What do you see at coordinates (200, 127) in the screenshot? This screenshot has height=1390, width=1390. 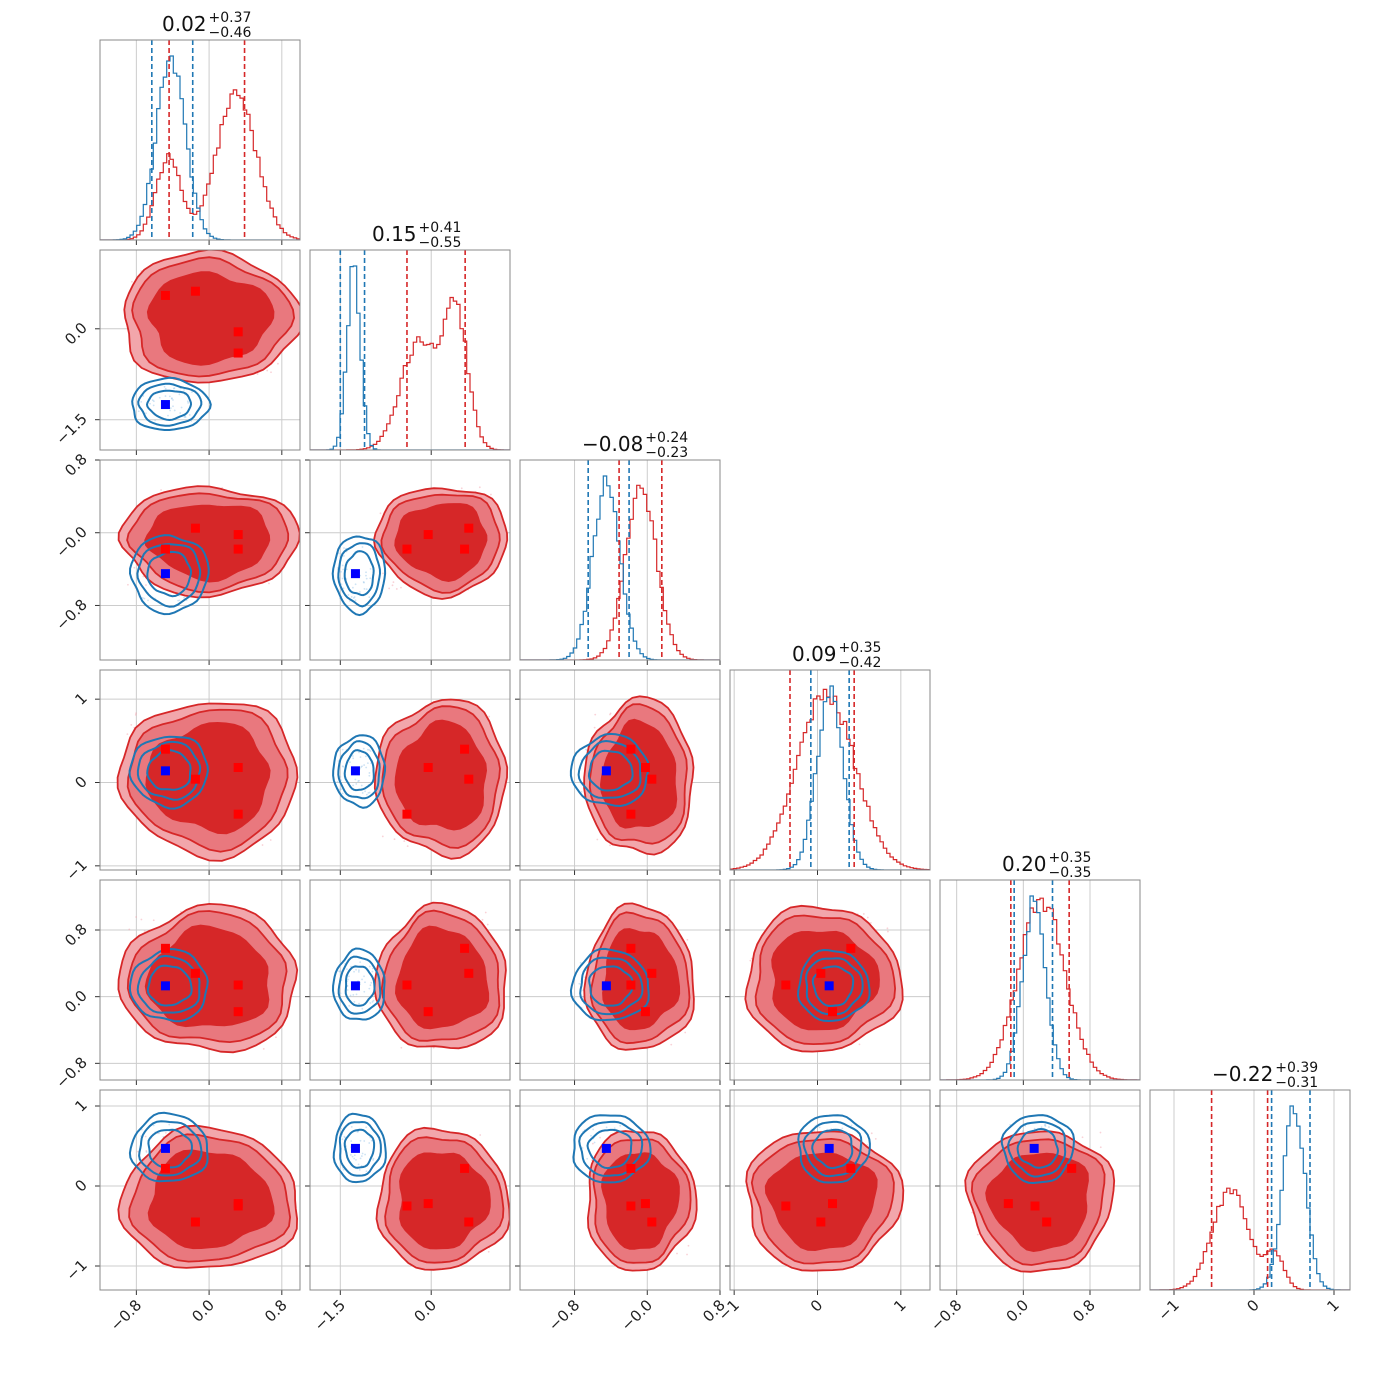 I see `marginal-panel: 0.02 +0.37−0.46` at bounding box center [200, 127].